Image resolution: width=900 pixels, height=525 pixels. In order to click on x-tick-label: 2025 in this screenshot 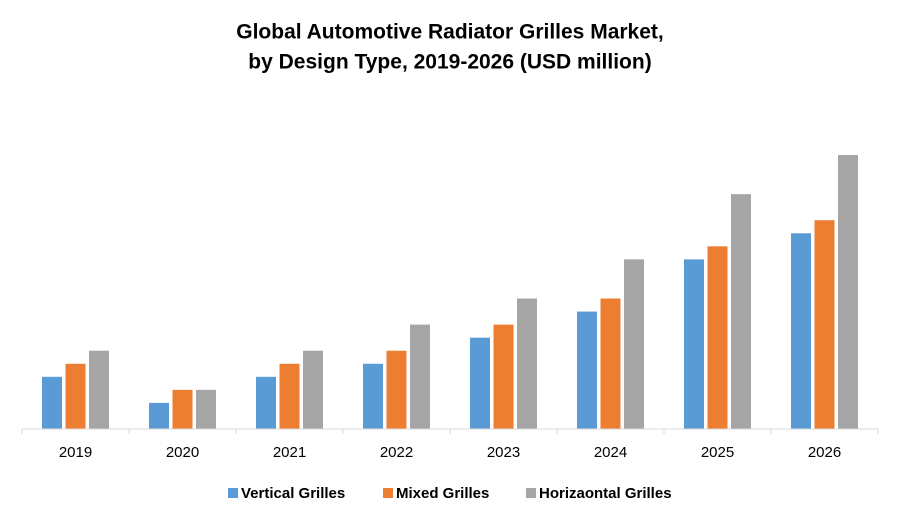, I will do `click(717, 452)`.